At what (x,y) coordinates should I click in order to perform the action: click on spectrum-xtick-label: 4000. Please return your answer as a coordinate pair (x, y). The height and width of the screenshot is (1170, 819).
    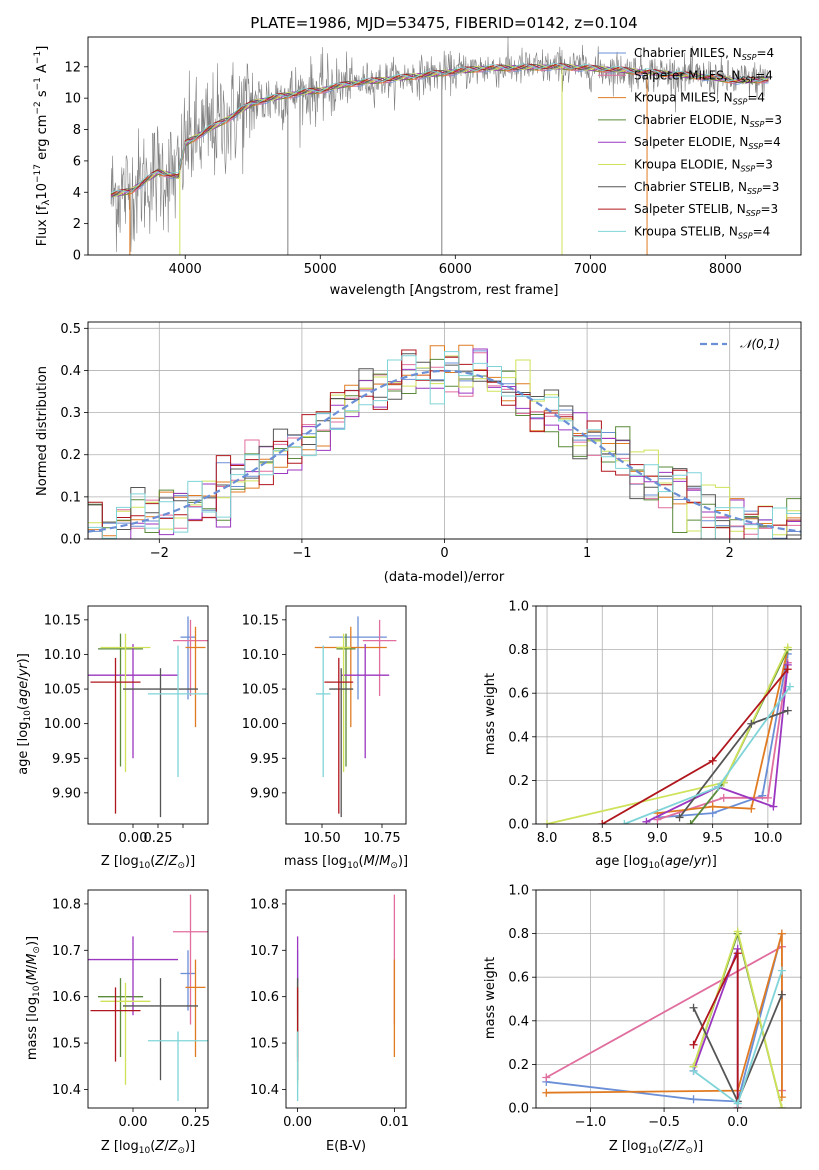
    Looking at the image, I should click on (185, 269).